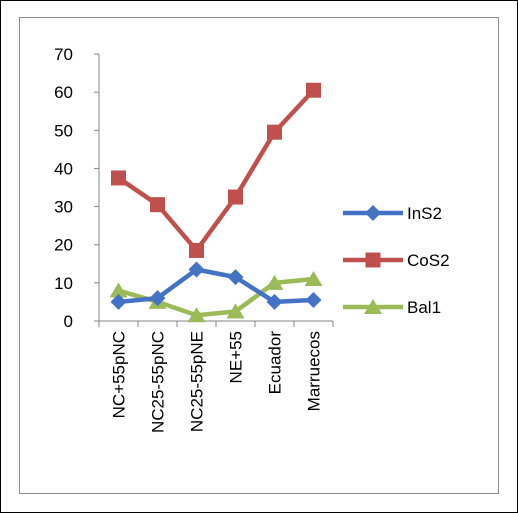 The width and height of the screenshot is (518, 513). I want to click on legend: InS2 CoS2 Bal1, so click(396, 260).